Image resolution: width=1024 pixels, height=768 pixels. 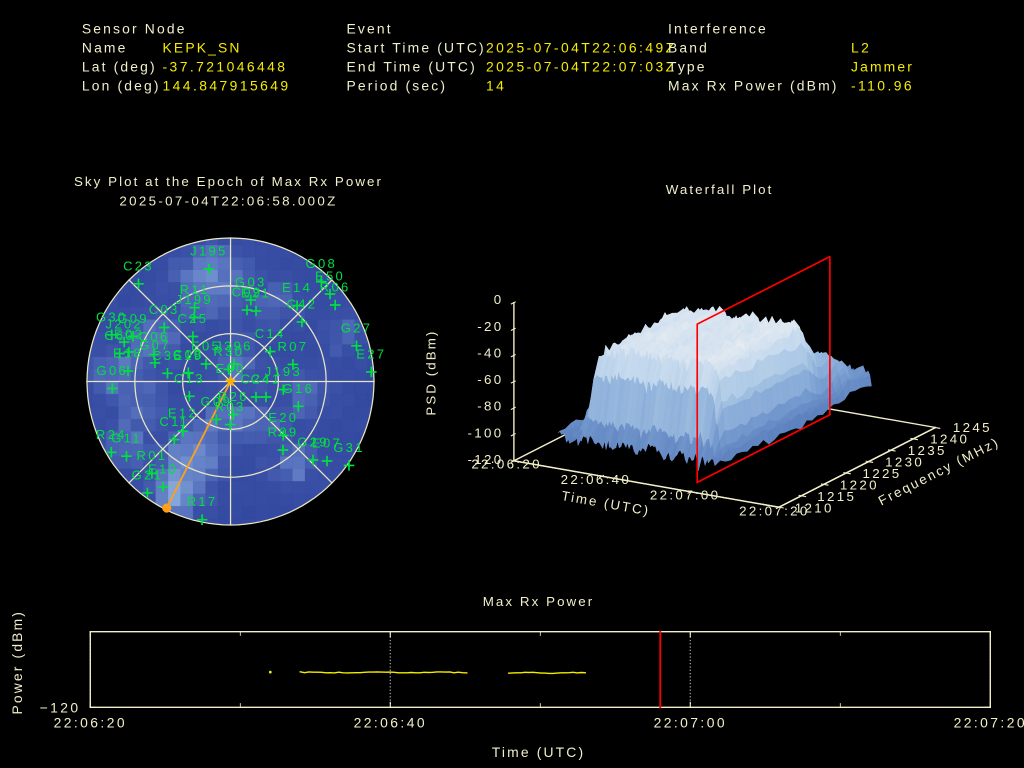 I want to click on svg-text: E19, so click(x=188, y=355).